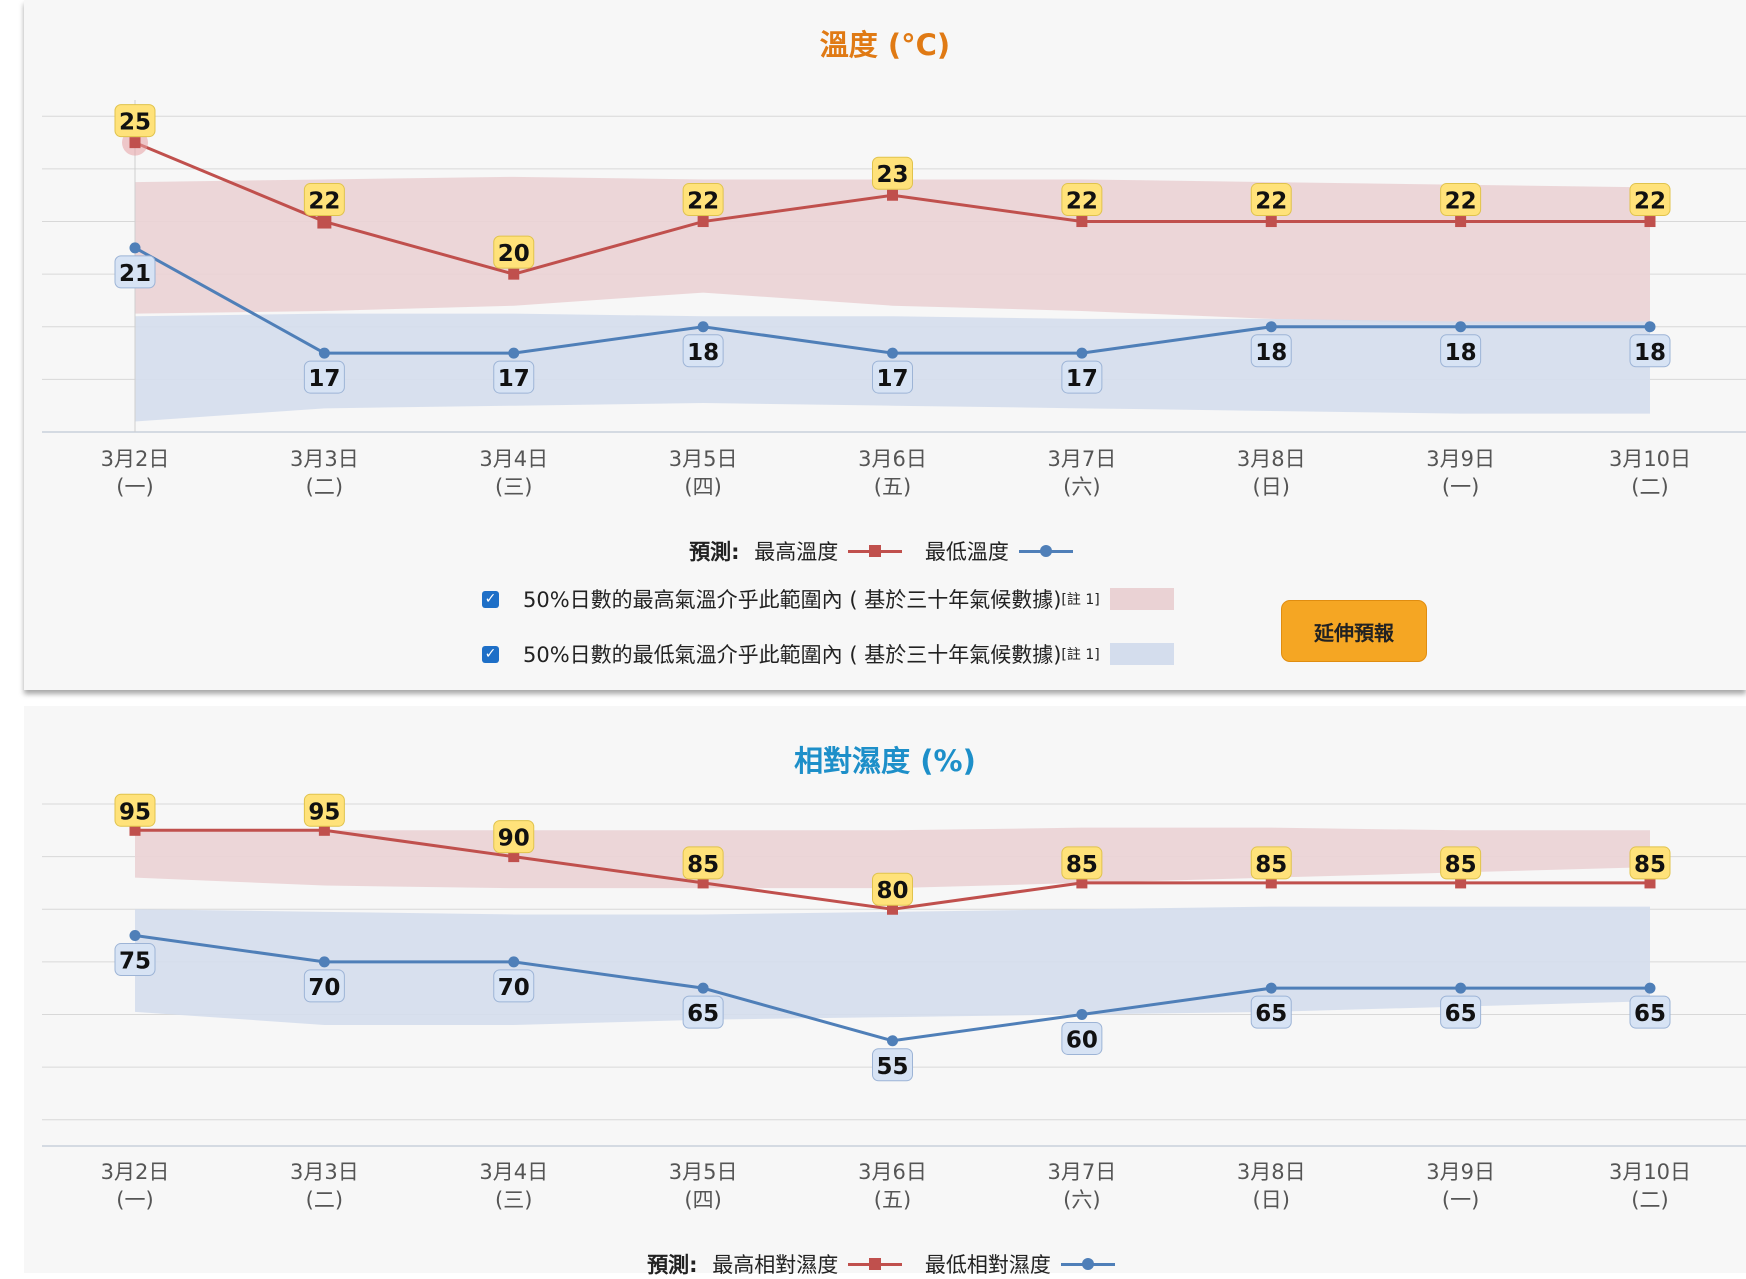 Image resolution: width=1746 pixels, height=1279 pixels. What do you see at coordinates (1354, 631) in the screenshot?
I see `extend-forecast-button: 延伸預報` at bounding box center [1354, 631].